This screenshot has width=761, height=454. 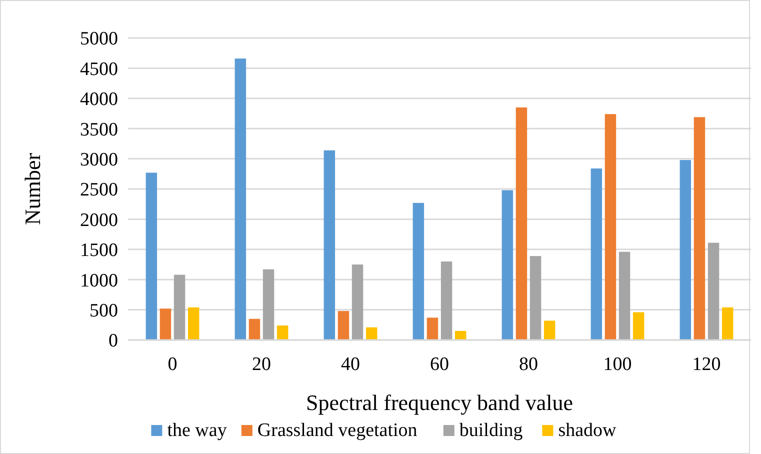 What do you see at coordinates (99, 129) in the screenshot?
I see `y-tick-label: 3500` at bounding box center [99, 129].